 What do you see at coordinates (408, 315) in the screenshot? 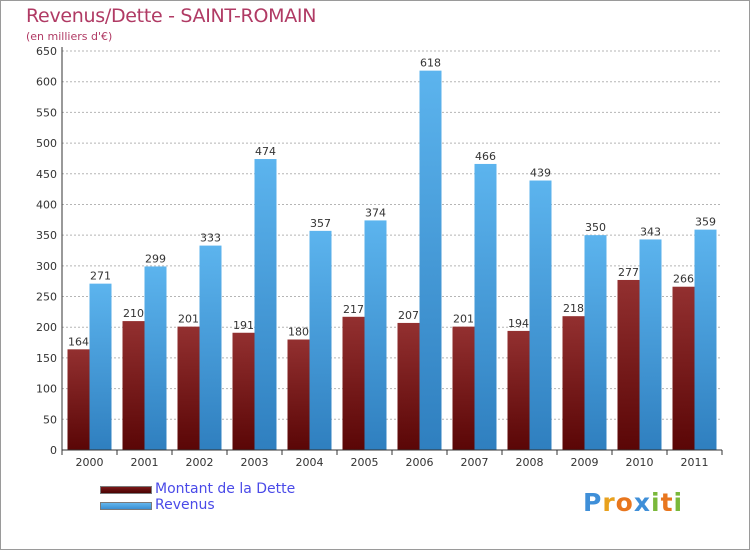
I see `data-label-debt: 207` at bounding box center [408, 315].